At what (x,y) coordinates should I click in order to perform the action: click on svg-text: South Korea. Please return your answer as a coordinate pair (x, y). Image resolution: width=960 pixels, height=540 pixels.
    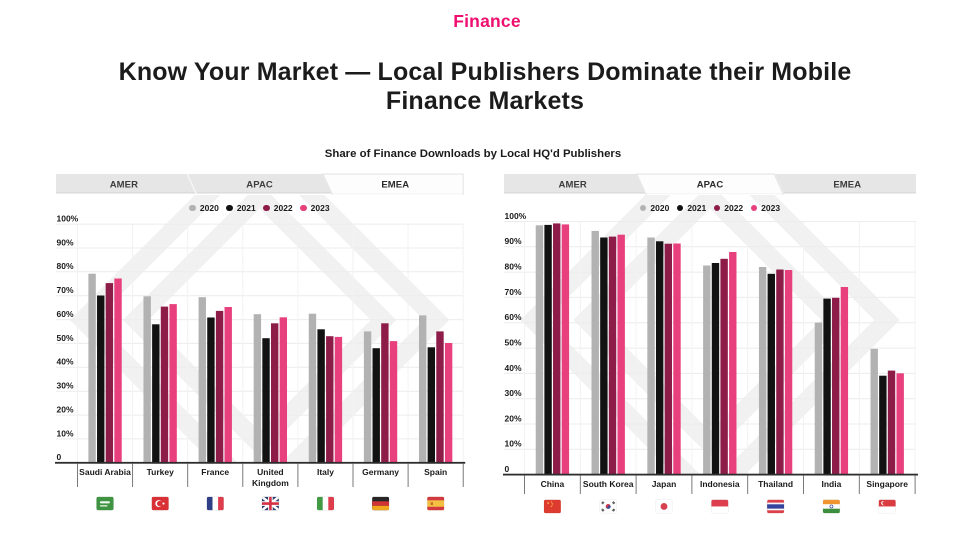
    Looking at the image, I should click on (608, 484).